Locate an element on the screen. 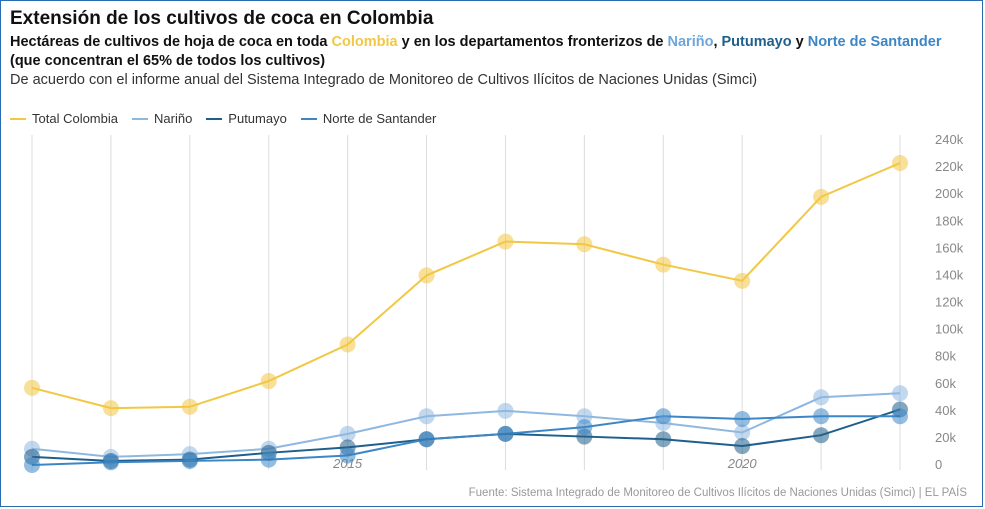  y-tick-label: 160k is located at coordinates (949, 247).